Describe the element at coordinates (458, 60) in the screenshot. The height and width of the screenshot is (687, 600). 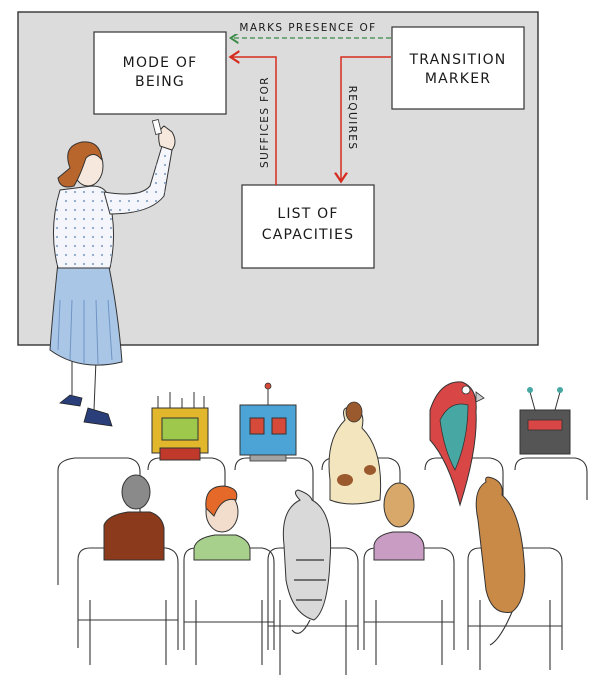
I see `node-transition-line-1: TRANSITION` at that location.